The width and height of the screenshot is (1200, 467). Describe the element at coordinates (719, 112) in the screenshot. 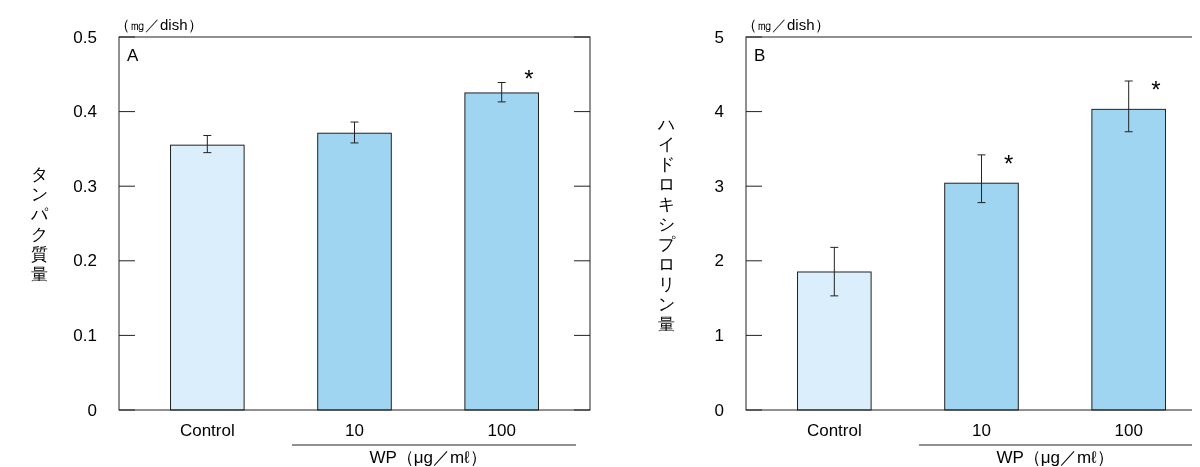

I see `y-tick-label: 4` at that location.